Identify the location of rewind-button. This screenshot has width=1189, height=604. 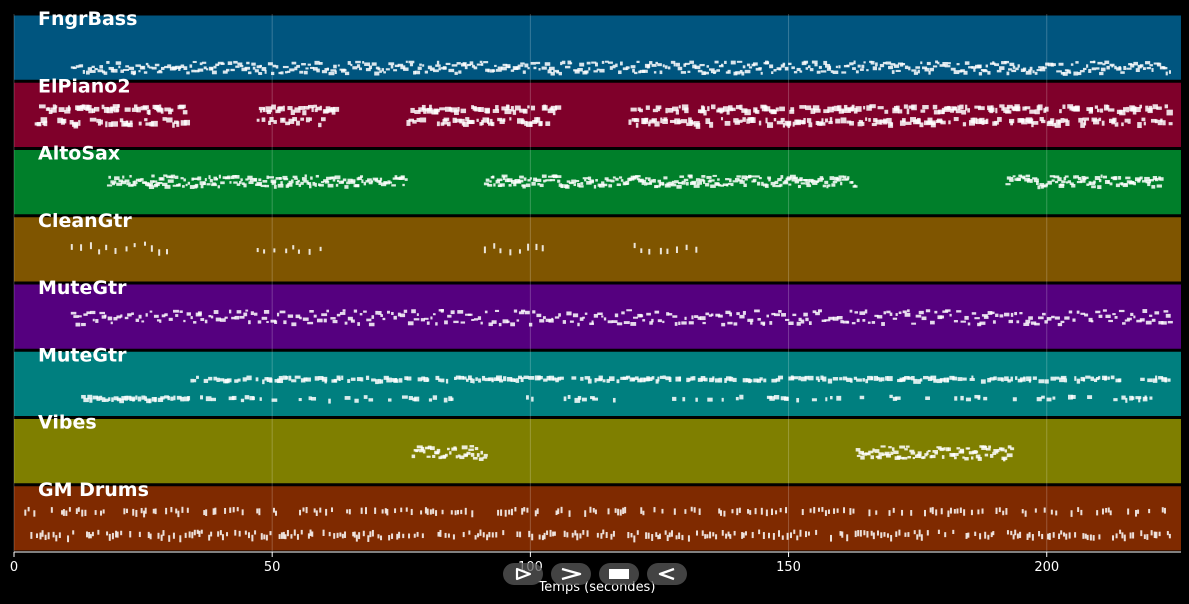
(667, 574).